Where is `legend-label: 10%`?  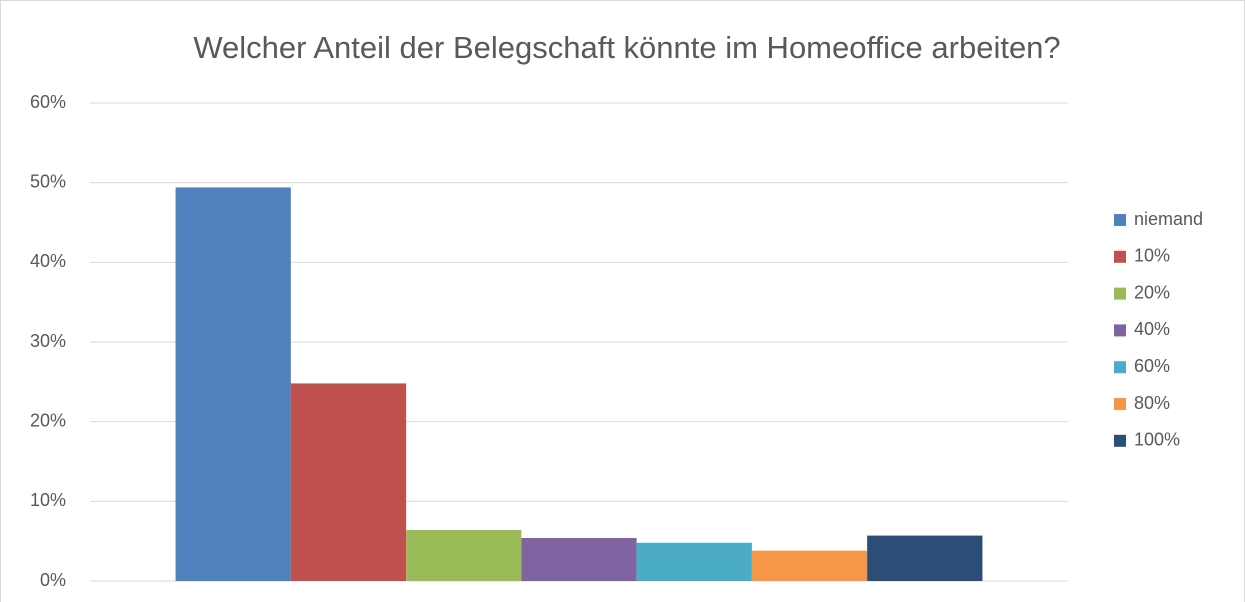
legend-label: 10% is located at coordinates (1152, 256).